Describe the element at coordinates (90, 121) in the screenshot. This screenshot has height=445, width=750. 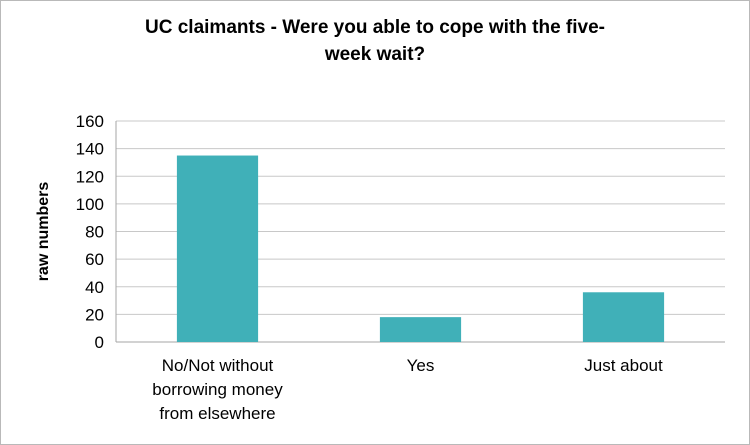
I see `y-tick-label: 160` at that location.